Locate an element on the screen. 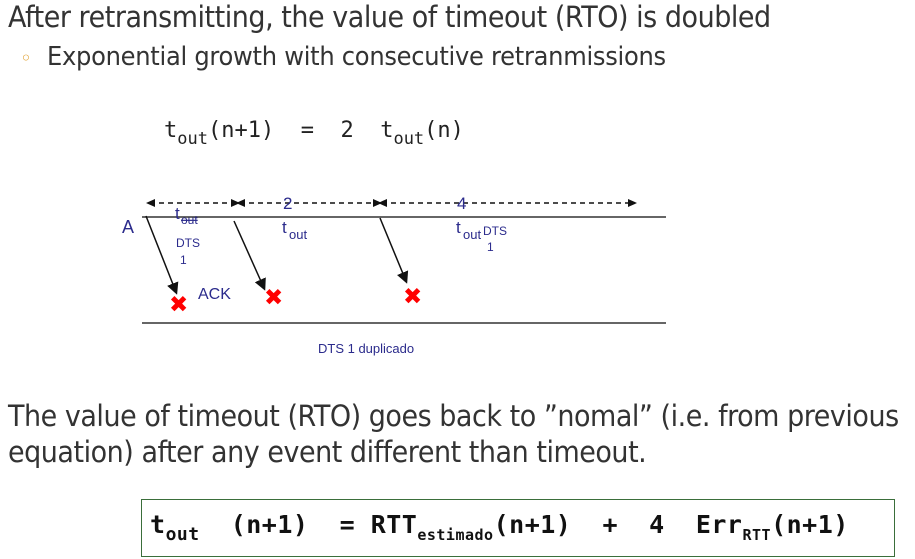 The image size is (915, 559). loss-x-icon-3: ✖ is located at coordinates (412, 297).